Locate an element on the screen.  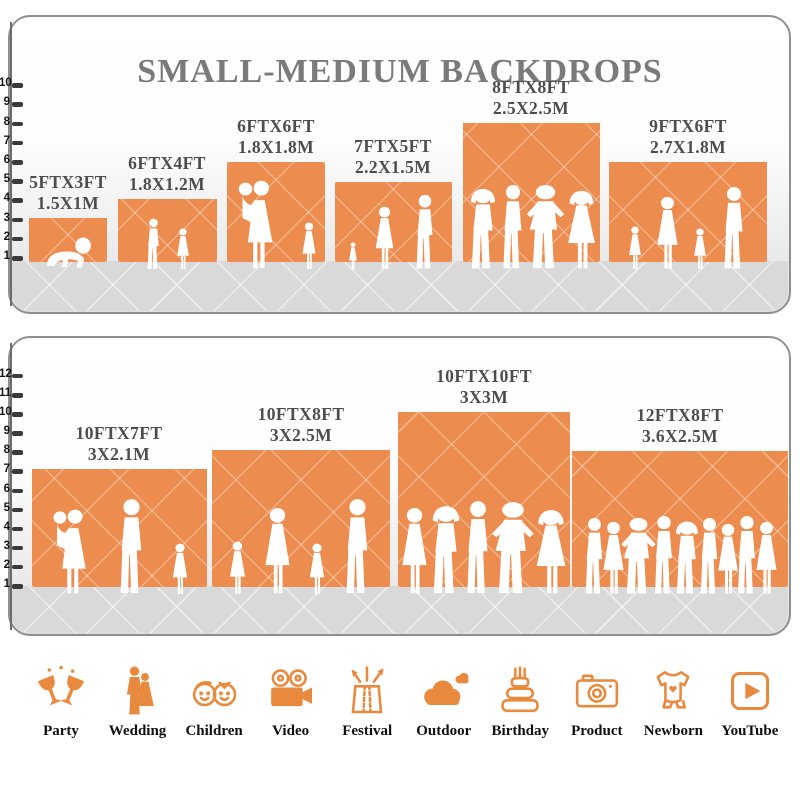
backdrop-label: 12FTX8FT 3.6X2.5M is located at coordinates (680, 425).